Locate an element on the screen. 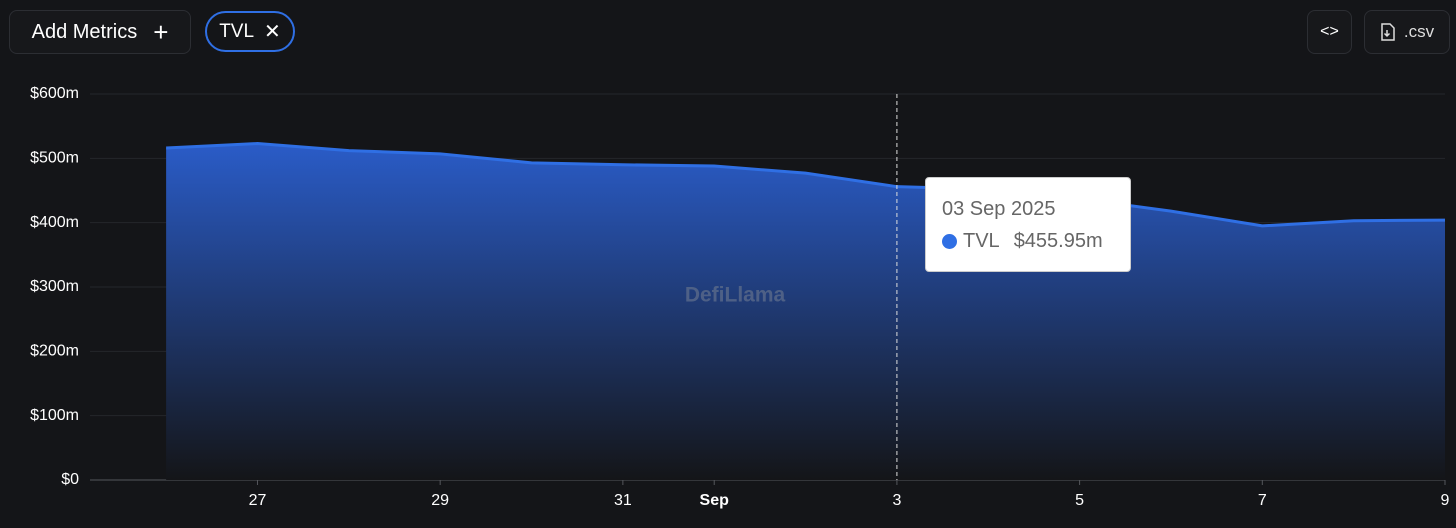  watermark: DefiLlama is located at coordinates (735, 295).